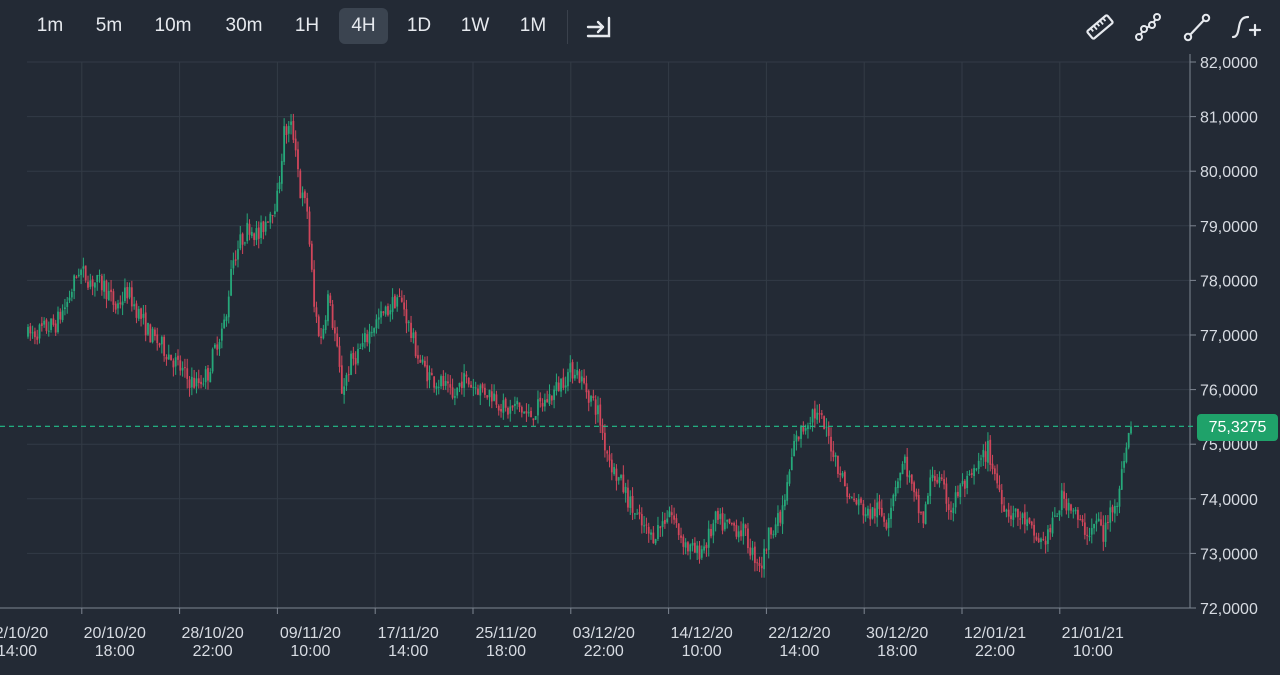 The height and width of the screenshot is (675, 1280). Describe the element at coordinates (1100, 27) in the screenshot. I see `ruler-icon` at that location.